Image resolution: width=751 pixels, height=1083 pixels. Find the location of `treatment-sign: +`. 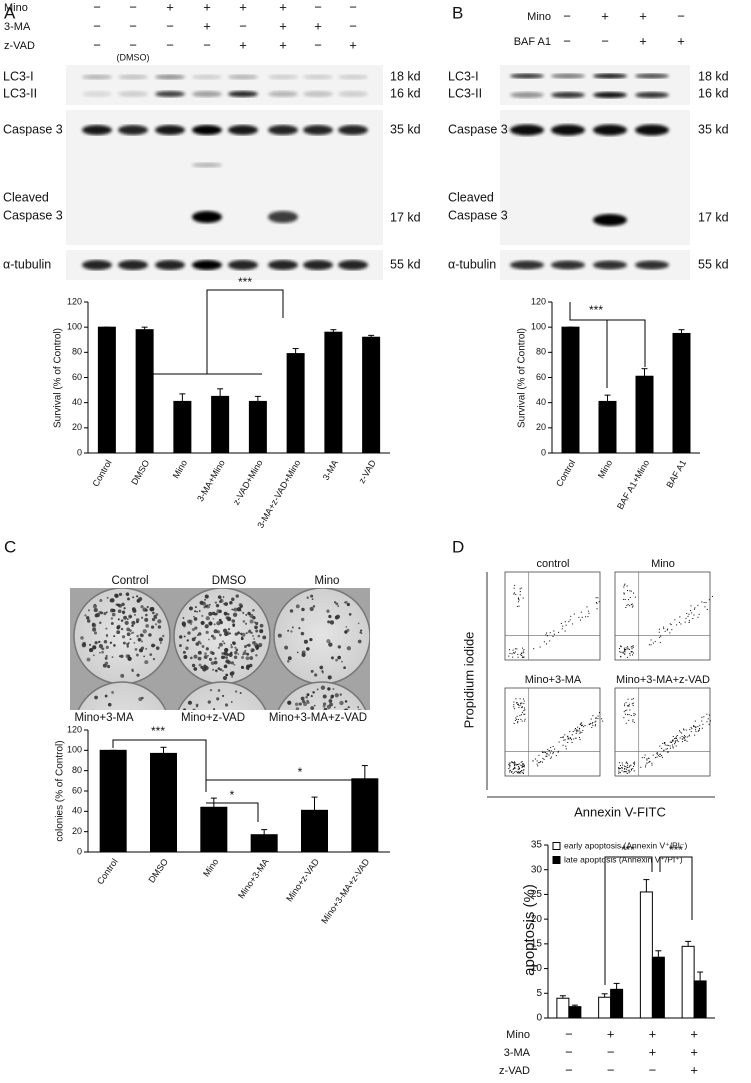

treatment-sign: + is located at coordinates (207, 7).